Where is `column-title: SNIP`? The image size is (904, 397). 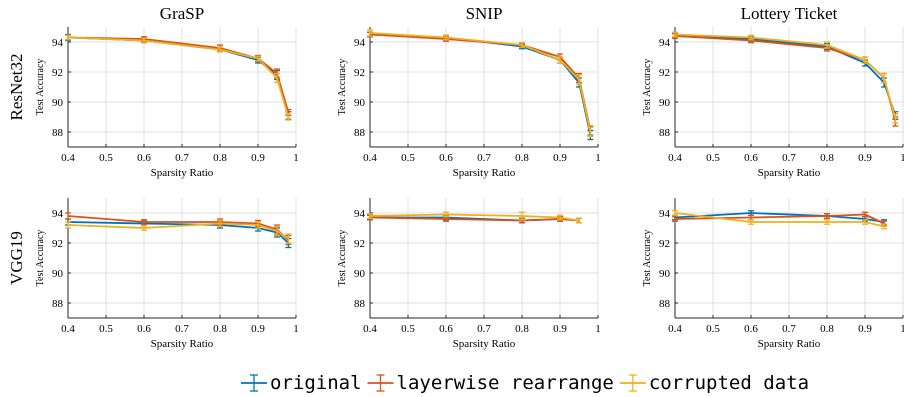
column-title: SNIP is located at coordinates (484, 13).